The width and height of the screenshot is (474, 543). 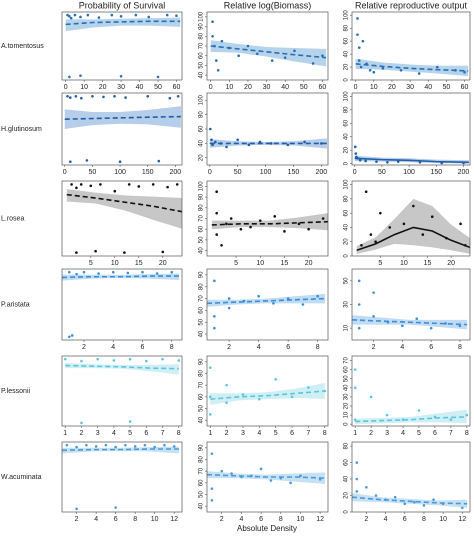 What do you see at coordinates (21, 129) in the screenshot?
I see `row-label: H.glutinosum` at bounding box center [21, 129].